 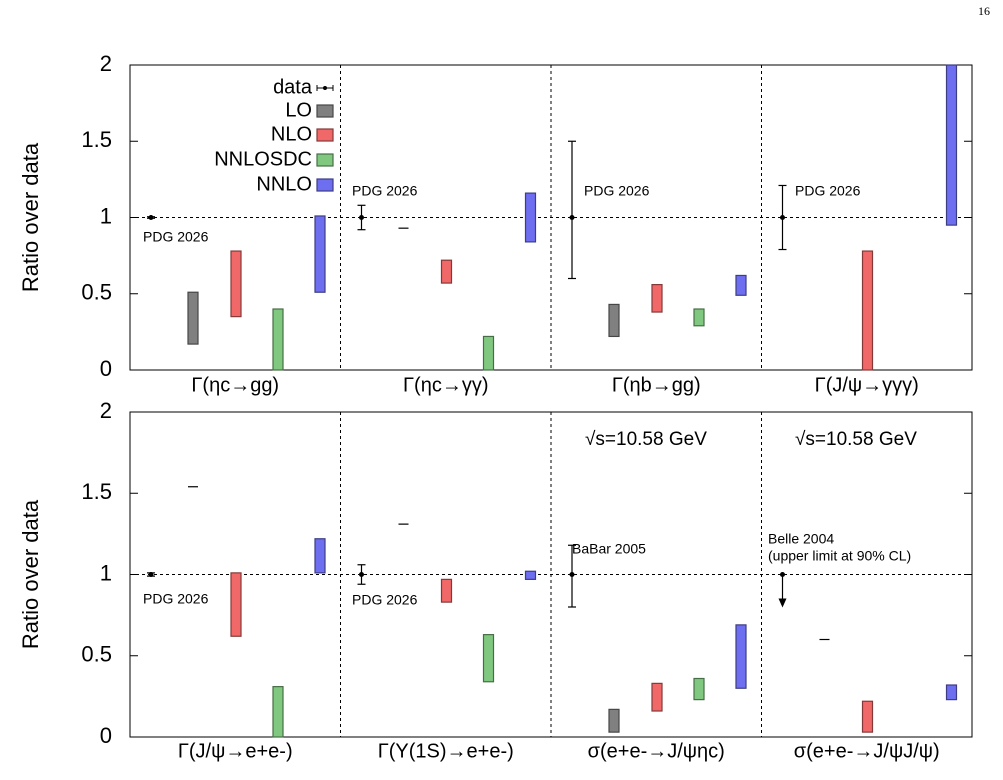 What do you see at coordinates (263, 159) in the screenshot?
I see `legend-label: NNLOSDC` at bounding box center [263, 159].